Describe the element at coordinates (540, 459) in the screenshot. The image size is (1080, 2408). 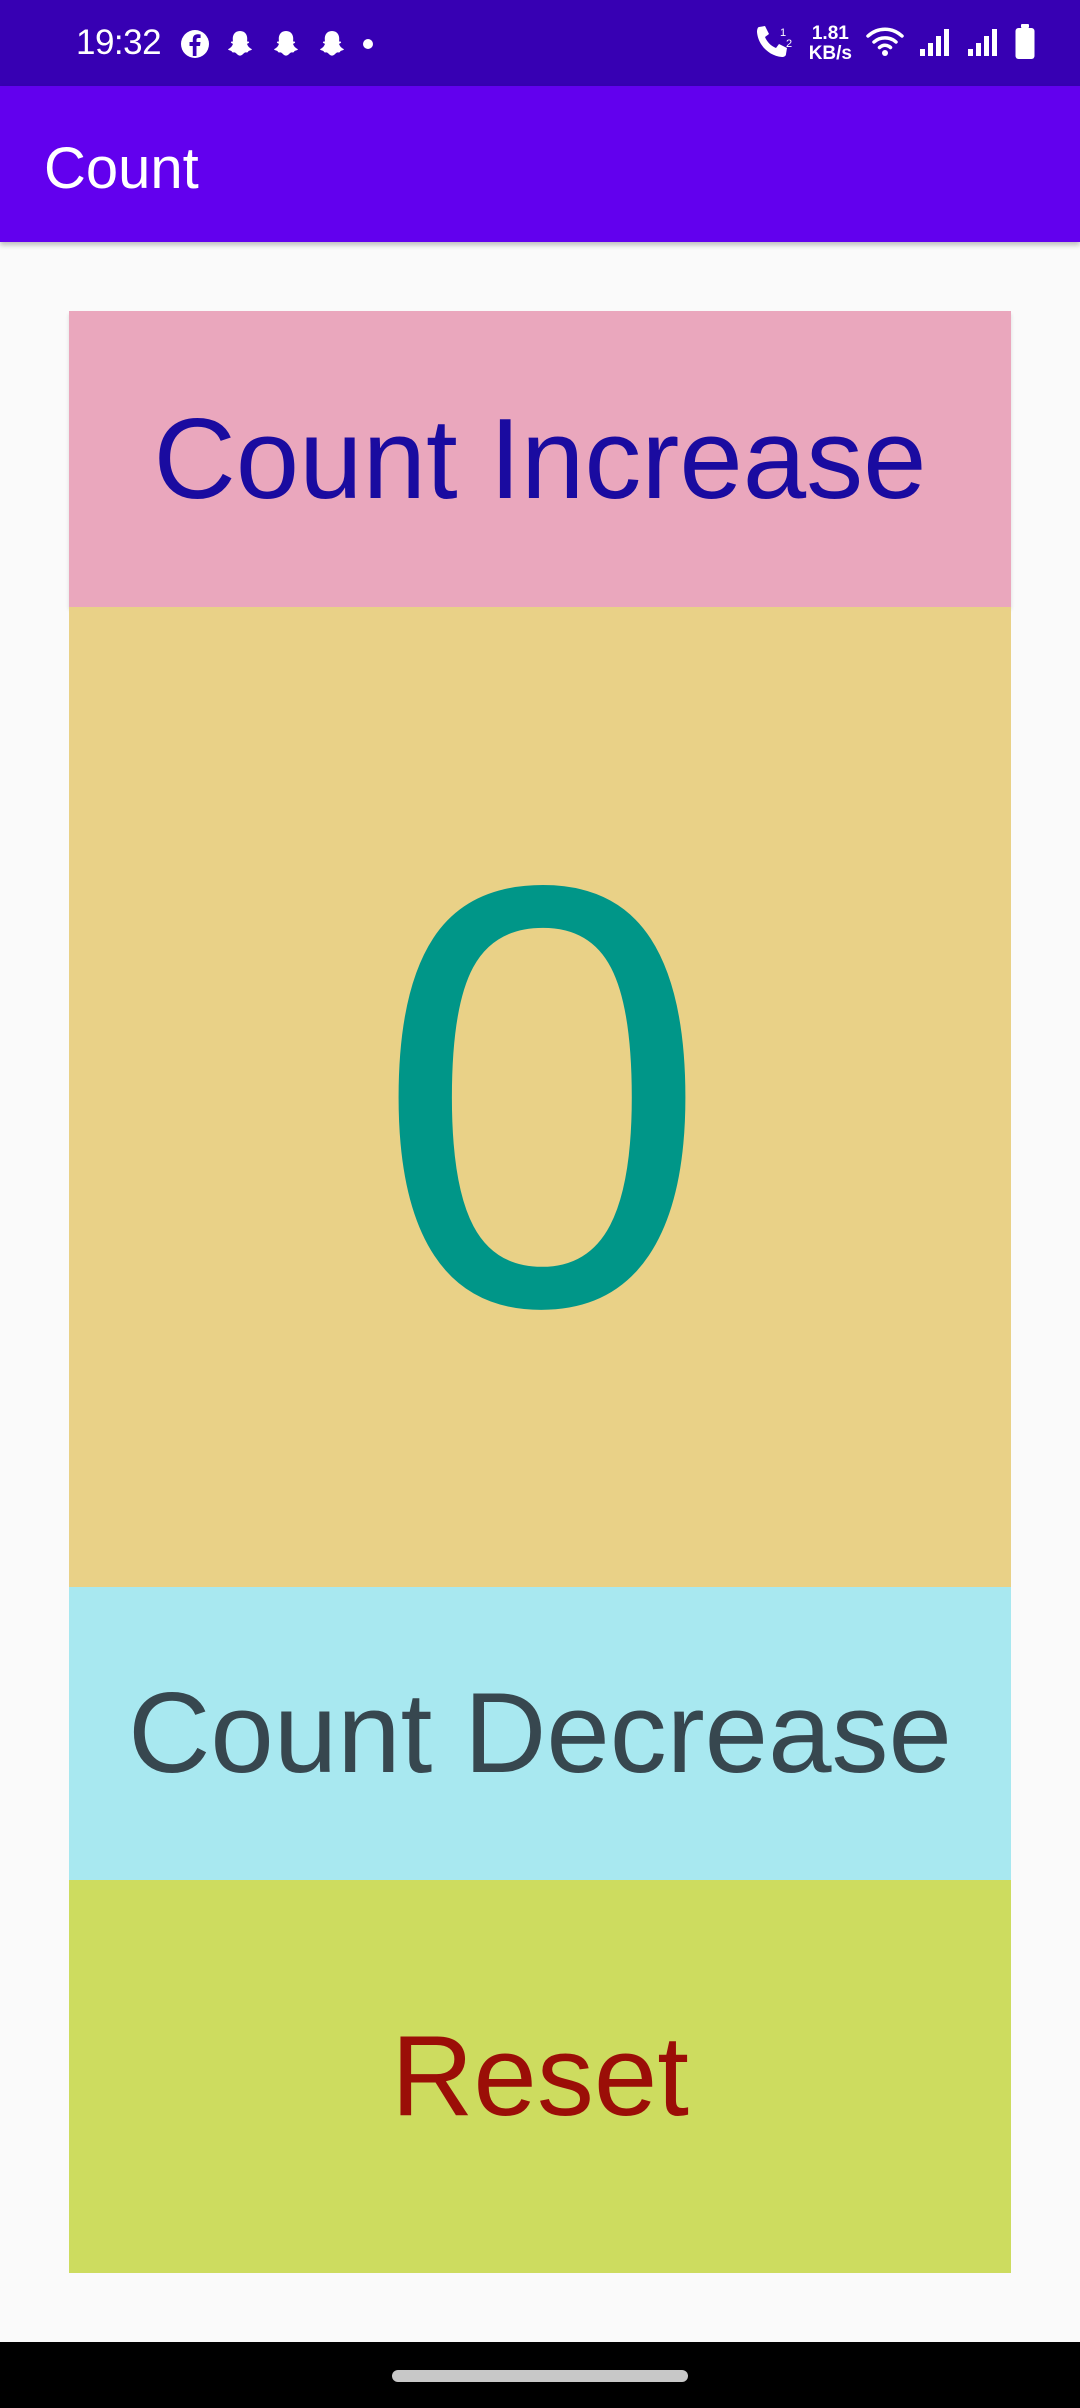
I see `count-increase-button: Count Increase` at that location.